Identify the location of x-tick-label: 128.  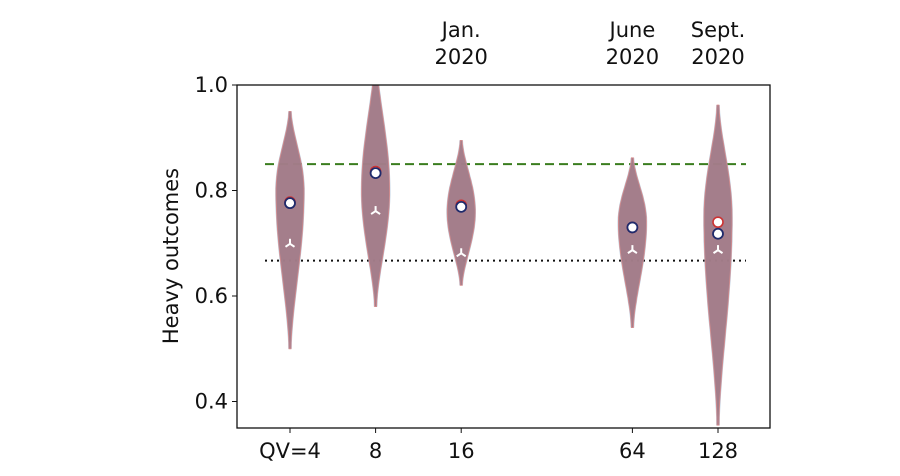
(718, 451).